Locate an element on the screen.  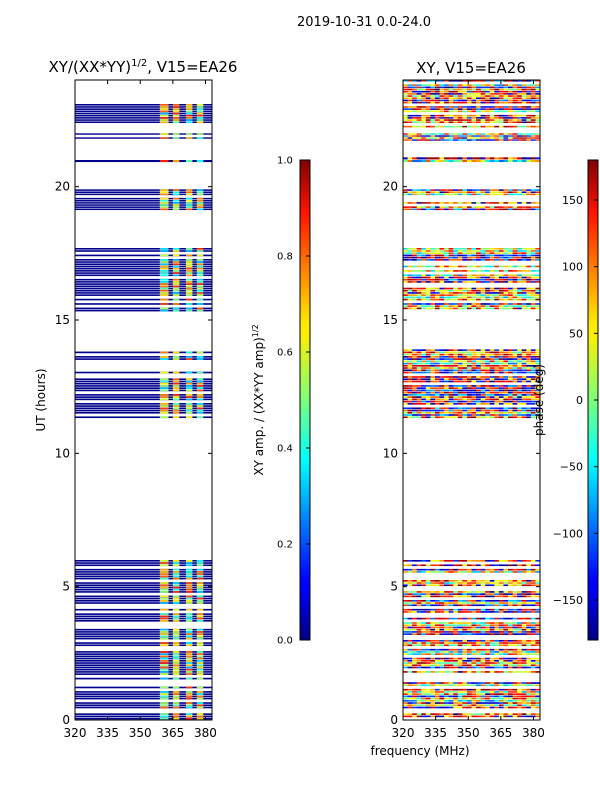
y-tick-label: 0 is located at coordinates (394, 720).